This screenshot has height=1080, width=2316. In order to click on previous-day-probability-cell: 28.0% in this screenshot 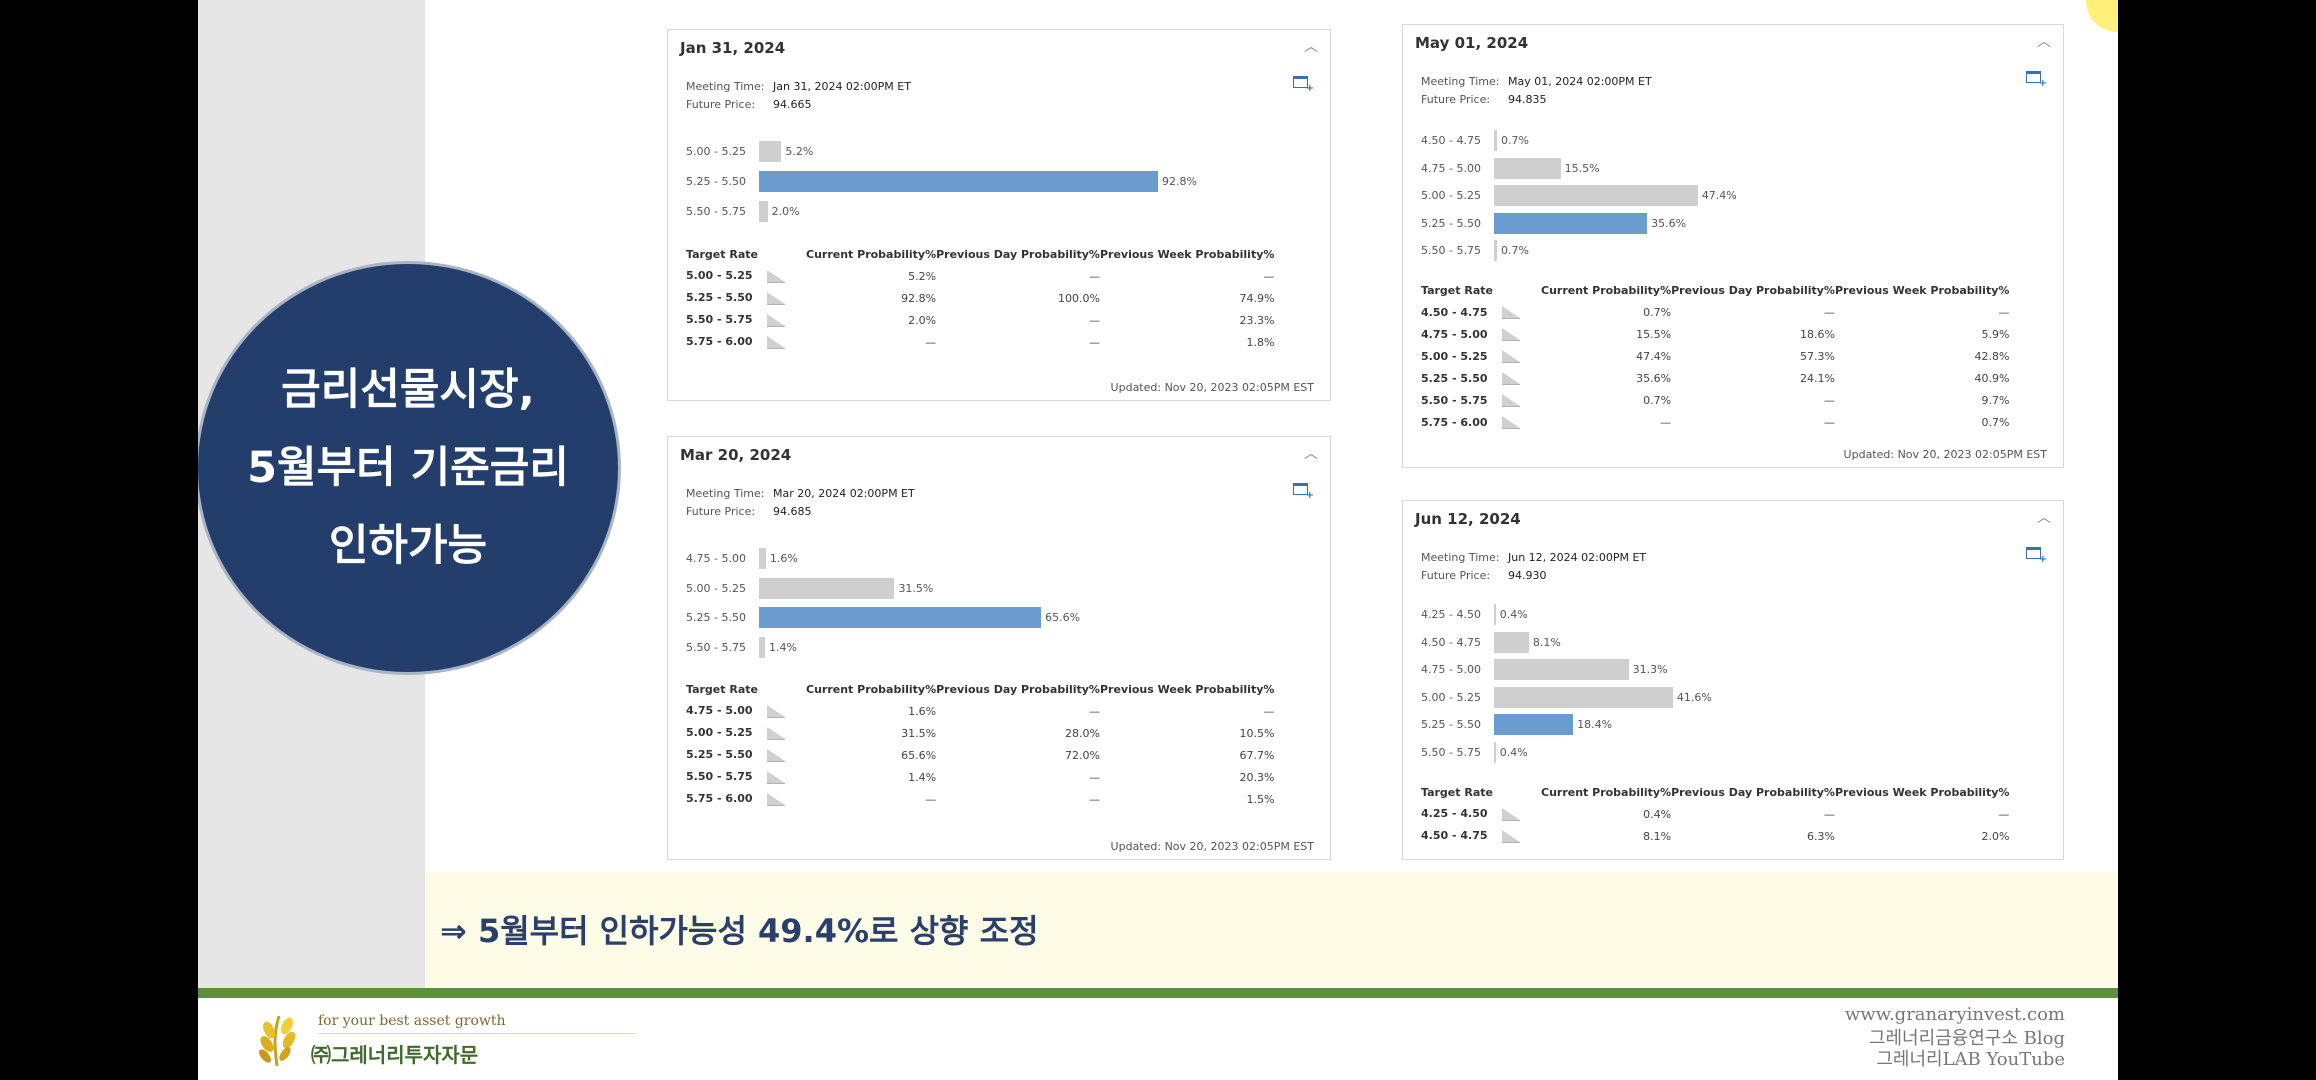, I will do `click(1082, 733)`.